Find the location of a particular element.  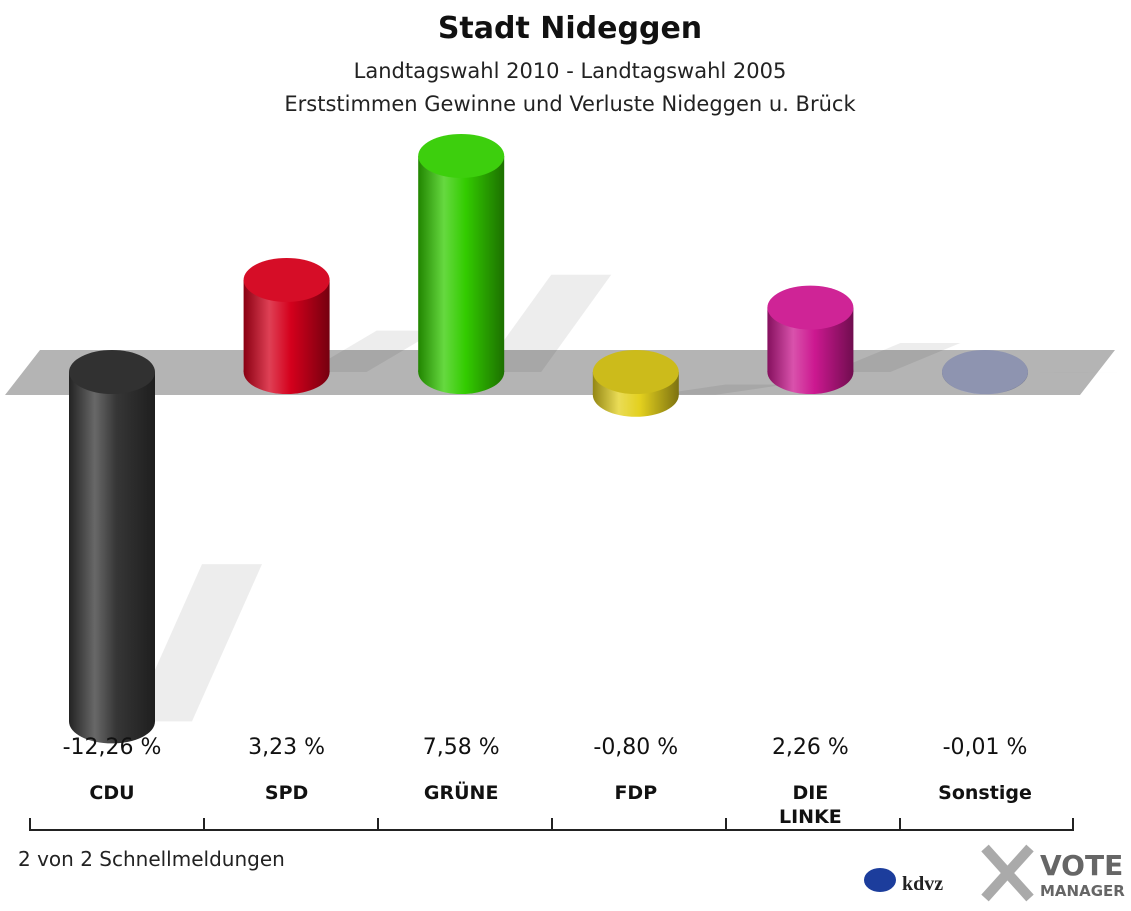

logo-text: VOTE is located at coordinates (1081, 865).